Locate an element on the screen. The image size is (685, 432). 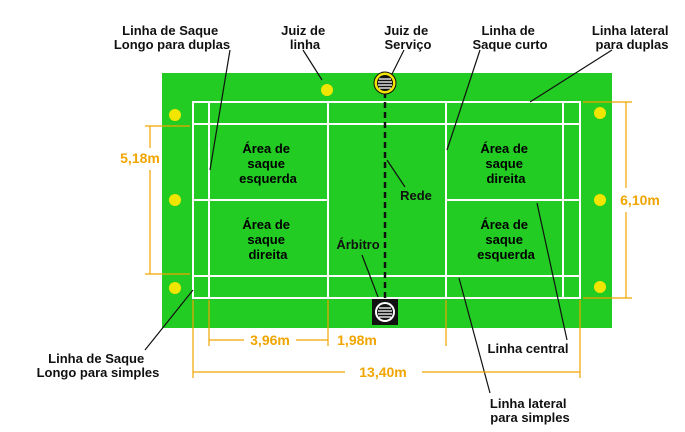
dim-court-length: 13,40m is located at coordinates (382, 372).